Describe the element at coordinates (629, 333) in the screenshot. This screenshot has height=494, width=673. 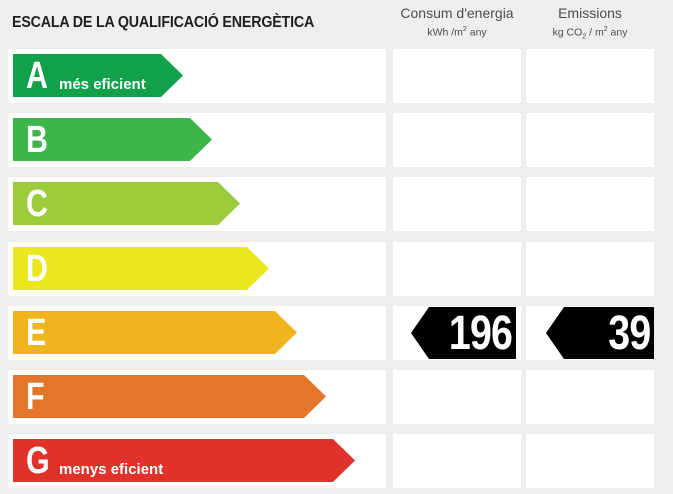
I see `emissions-value: 39` at that location.